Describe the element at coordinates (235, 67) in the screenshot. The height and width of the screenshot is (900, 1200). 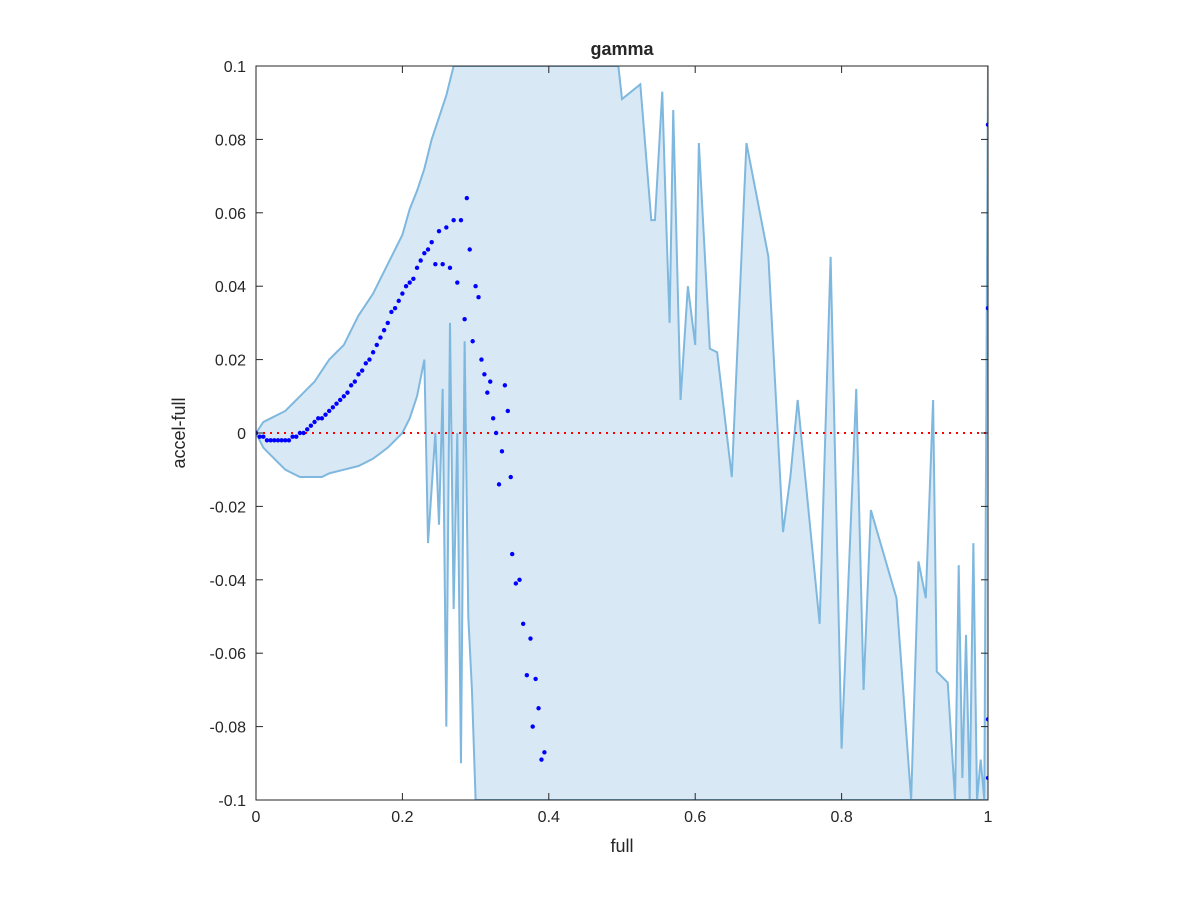
I see `y-tick-label: 0.1` at that location.